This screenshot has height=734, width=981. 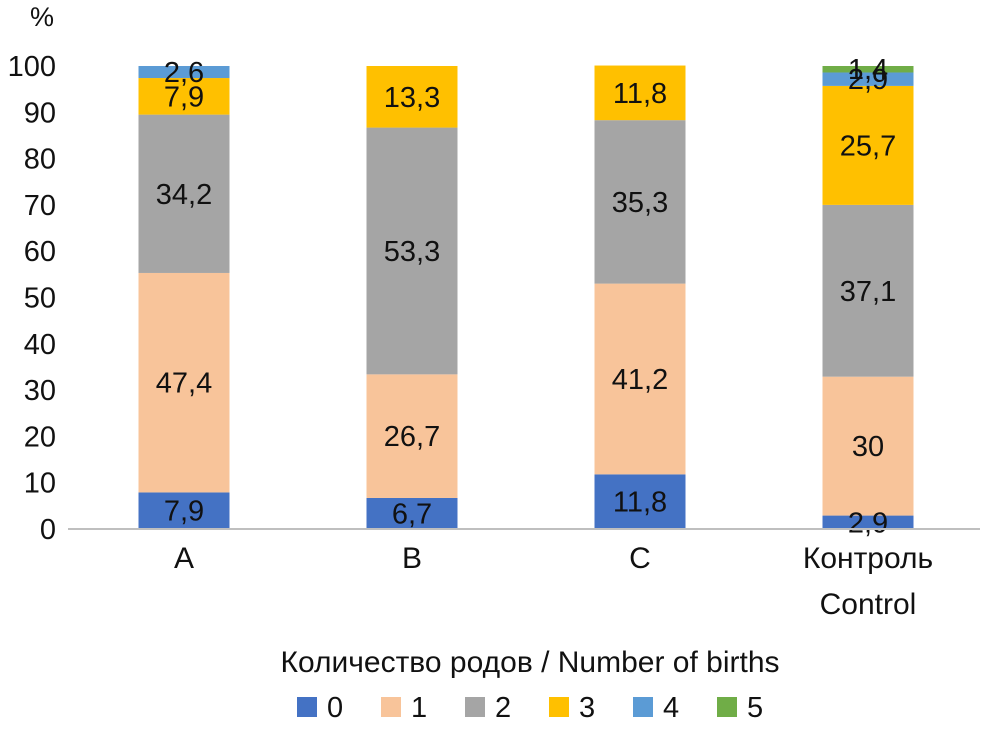 What do you see at coordinates (40, 113) in the screenshot?
I see `y-tick-label: 90` at bounding box center [40, 113].